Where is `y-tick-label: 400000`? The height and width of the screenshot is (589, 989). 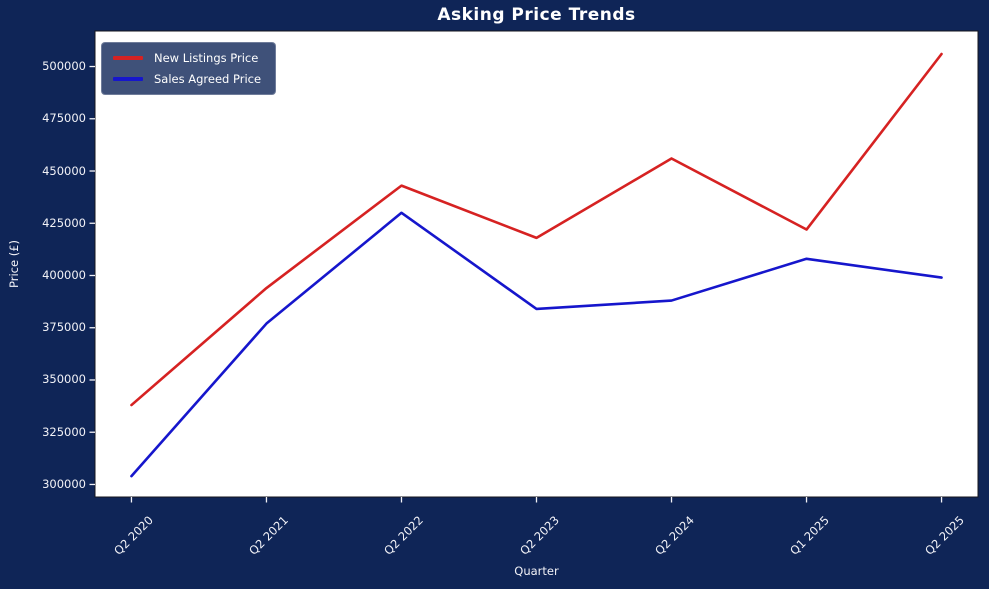 y-tick-label: 400000 is located at coordinates (64, 274).